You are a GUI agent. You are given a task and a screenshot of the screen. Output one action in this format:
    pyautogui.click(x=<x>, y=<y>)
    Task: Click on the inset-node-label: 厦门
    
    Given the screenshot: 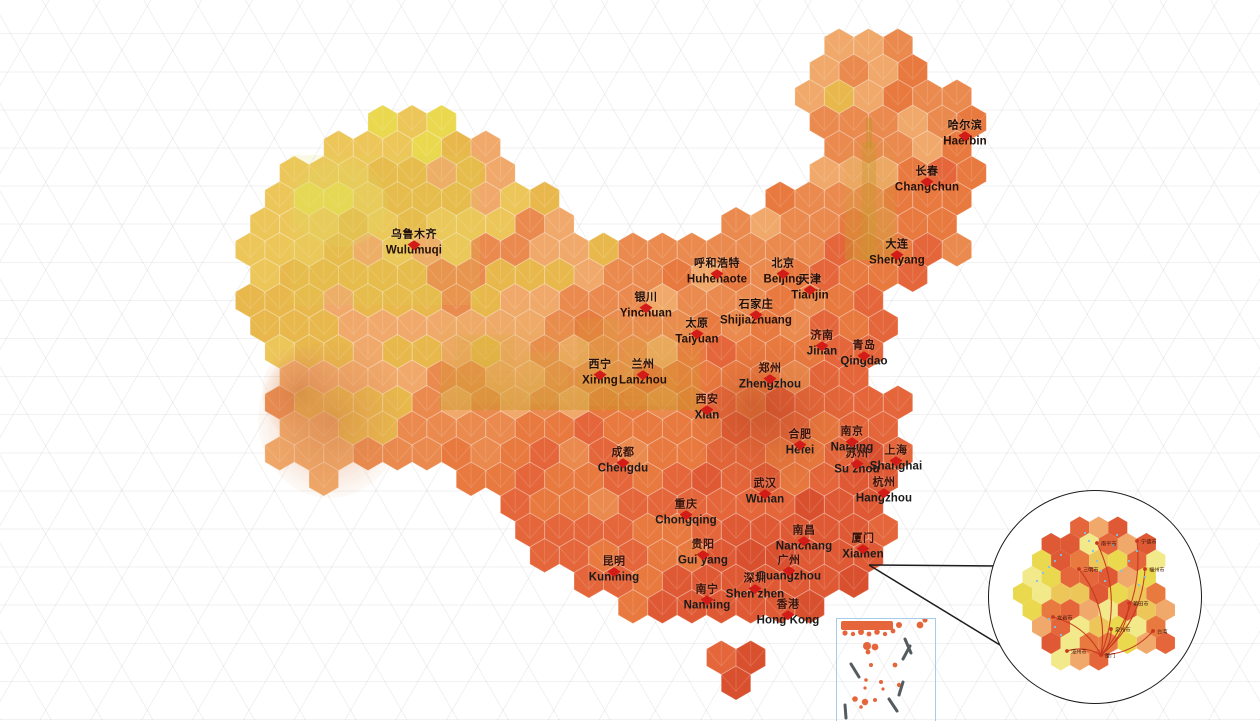 What is the action you would take?
    pyautogui.click(x=1110, y=656)
    